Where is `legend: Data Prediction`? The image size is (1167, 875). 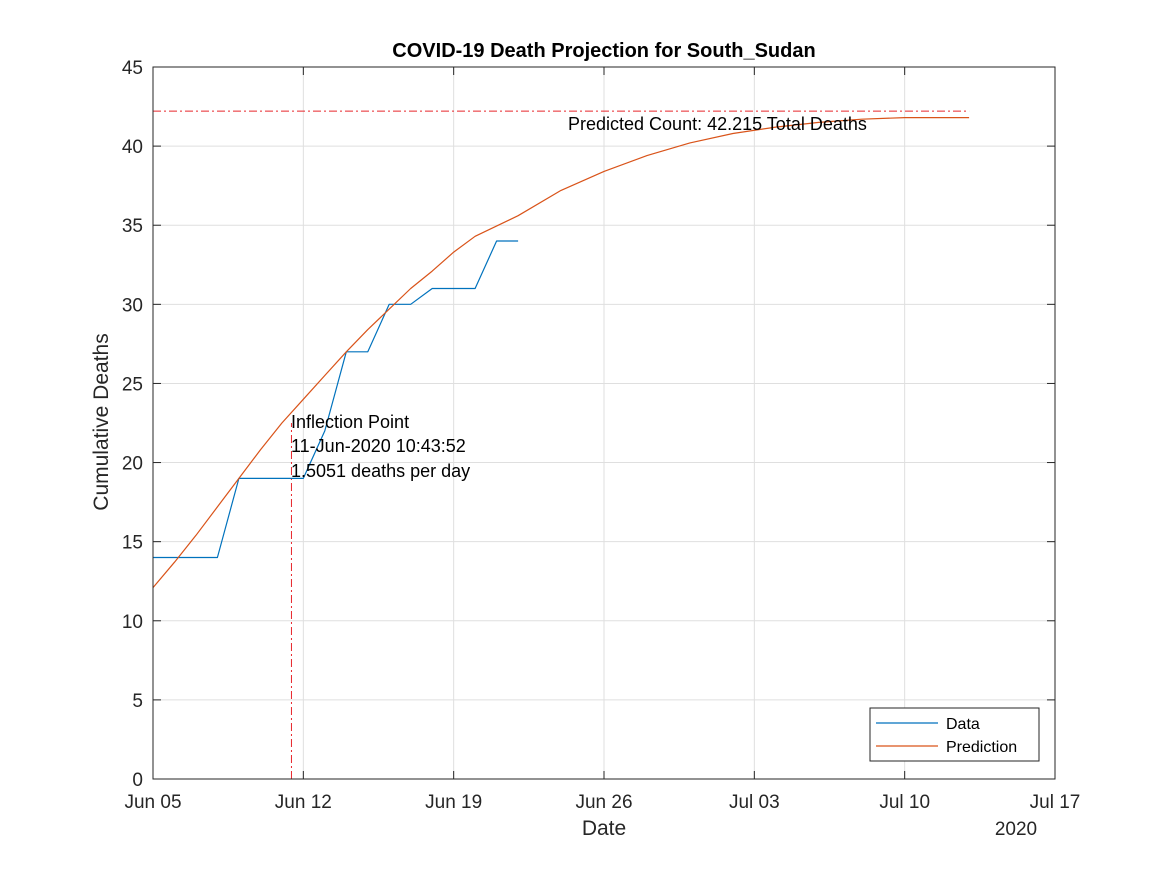 legend: Data Prediction is located at coordinates (954, 734).